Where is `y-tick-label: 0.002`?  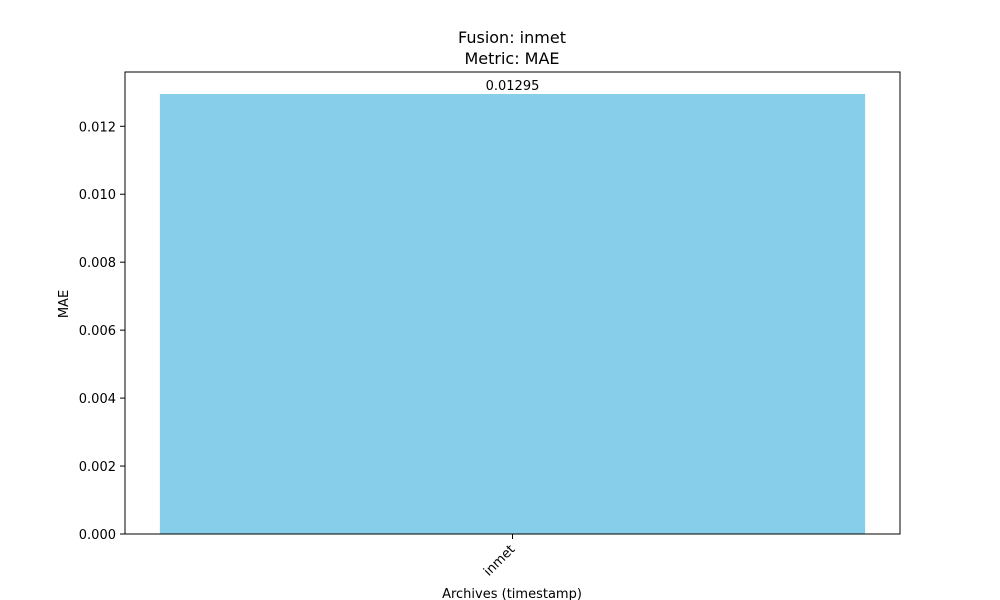 y-tick-label: 0.002 is located at coordinates (97, 467).